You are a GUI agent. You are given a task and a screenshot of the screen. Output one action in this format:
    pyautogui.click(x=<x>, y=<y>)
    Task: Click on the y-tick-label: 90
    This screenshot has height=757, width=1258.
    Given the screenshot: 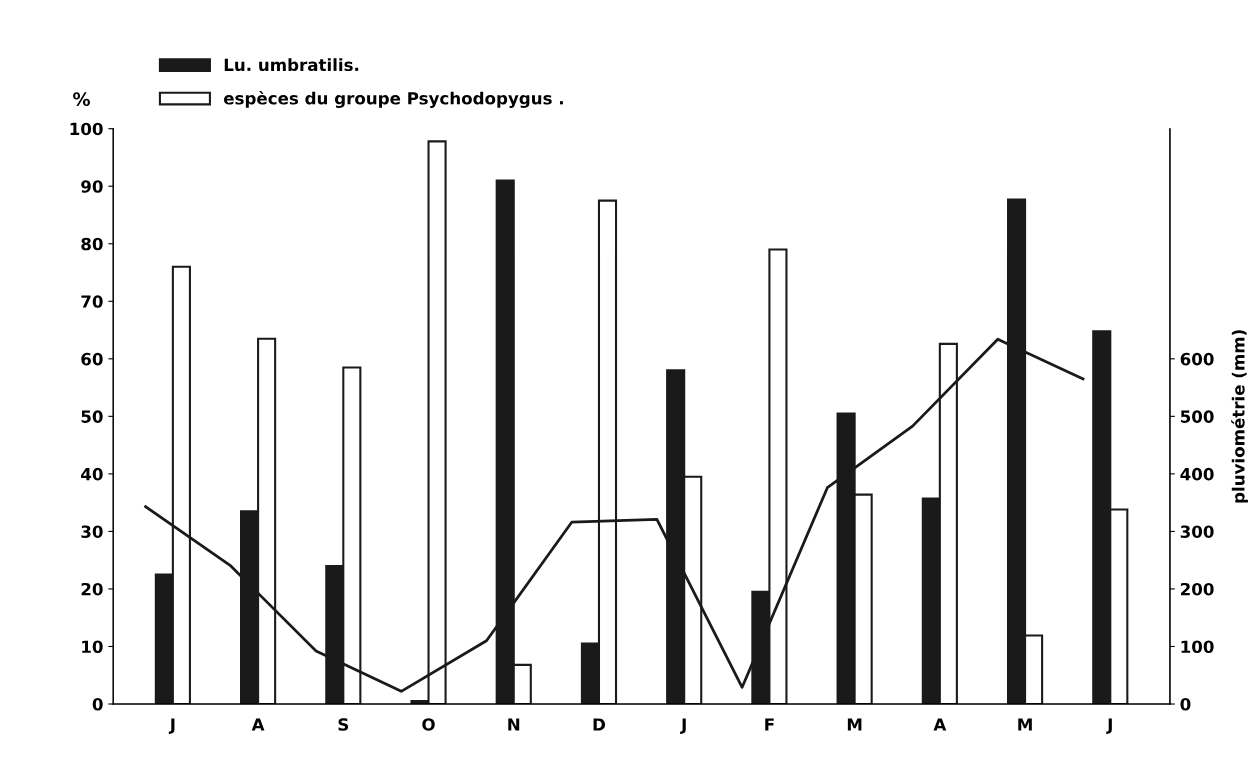 What is the action you would take?
    pyautogui.click(x=92, y=186)
    